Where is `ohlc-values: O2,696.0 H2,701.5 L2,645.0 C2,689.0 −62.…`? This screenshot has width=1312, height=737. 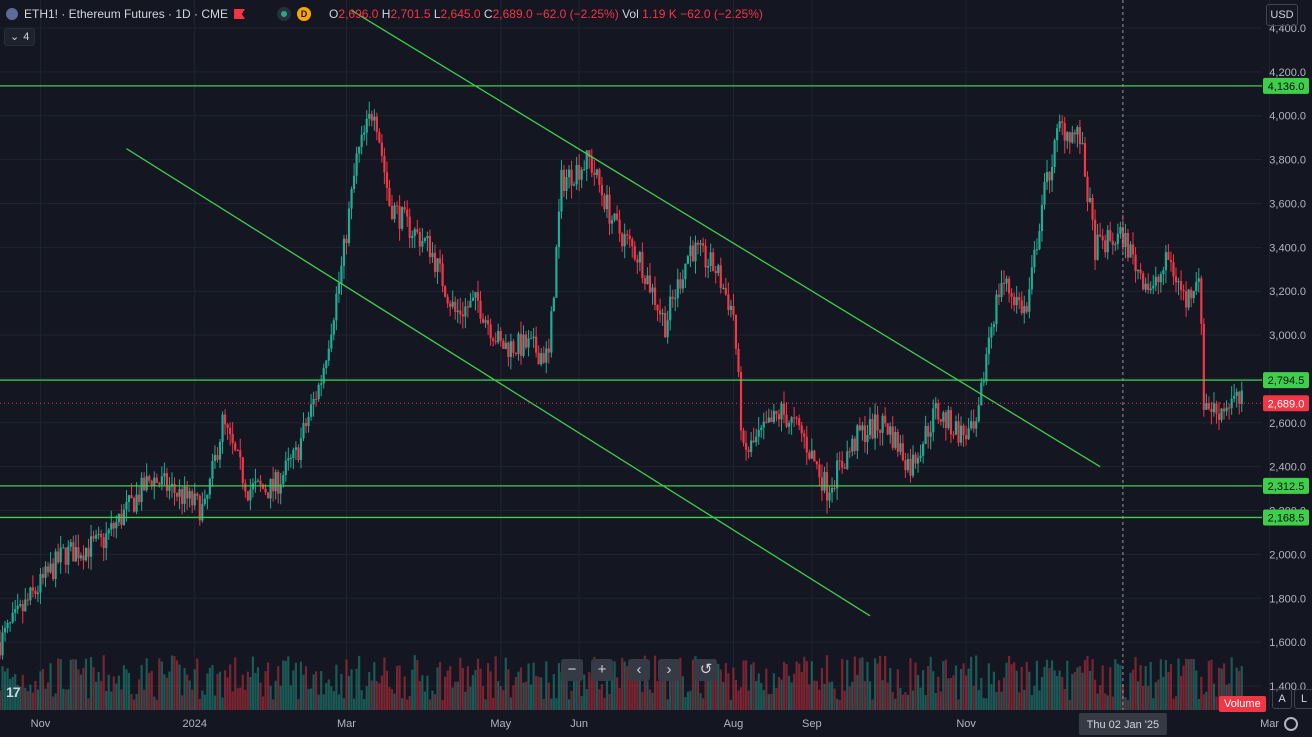 ohlc-values: O2,696.0 H2,701.5 L2,645.0 C2,689.0 −62.… is located at coordinates (546, 14).